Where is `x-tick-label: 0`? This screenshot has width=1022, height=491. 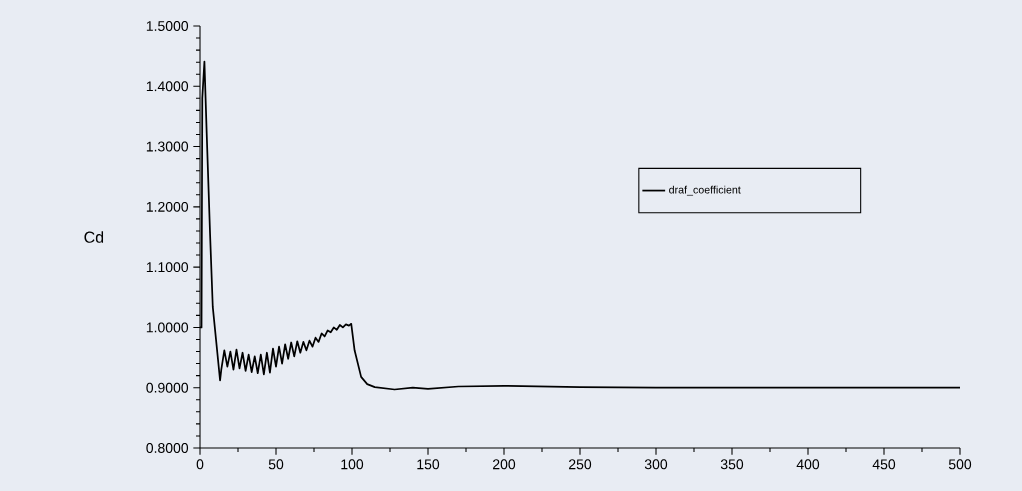 x-tick-label: 0 is located at coordinates (200, 464).